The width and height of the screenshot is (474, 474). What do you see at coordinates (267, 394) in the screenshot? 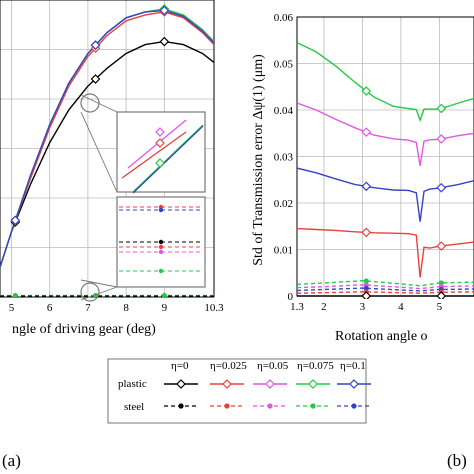
I see `legend-samples` at bounding box center [267, 394].